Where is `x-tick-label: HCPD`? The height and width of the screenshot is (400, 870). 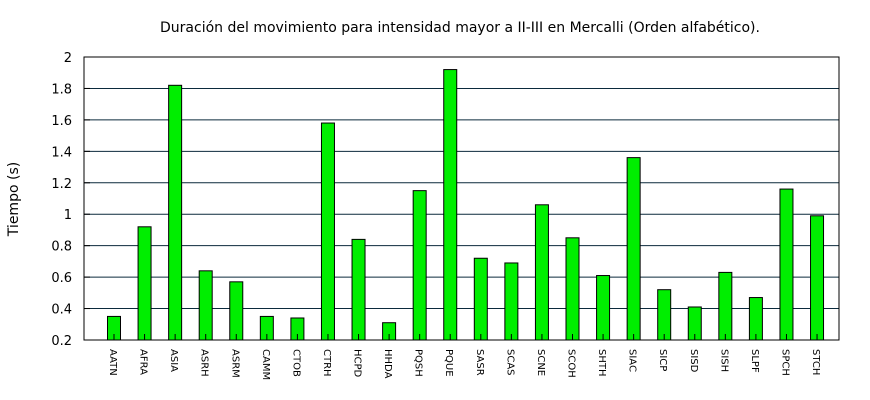
x-tick-label: HCPD is located at coordinates (357, 363).